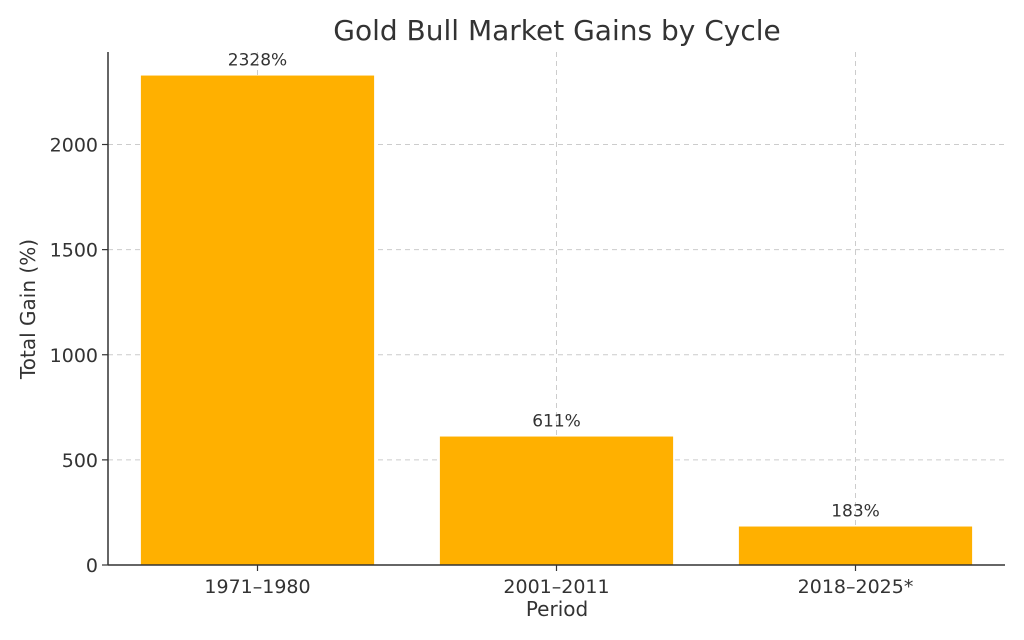 This screenshot has width=1024, height=640. What do you see at coordinates (556, 422) in the screenshot?
I see `bar-value-label: 611%` at bounding box center [556, 422].